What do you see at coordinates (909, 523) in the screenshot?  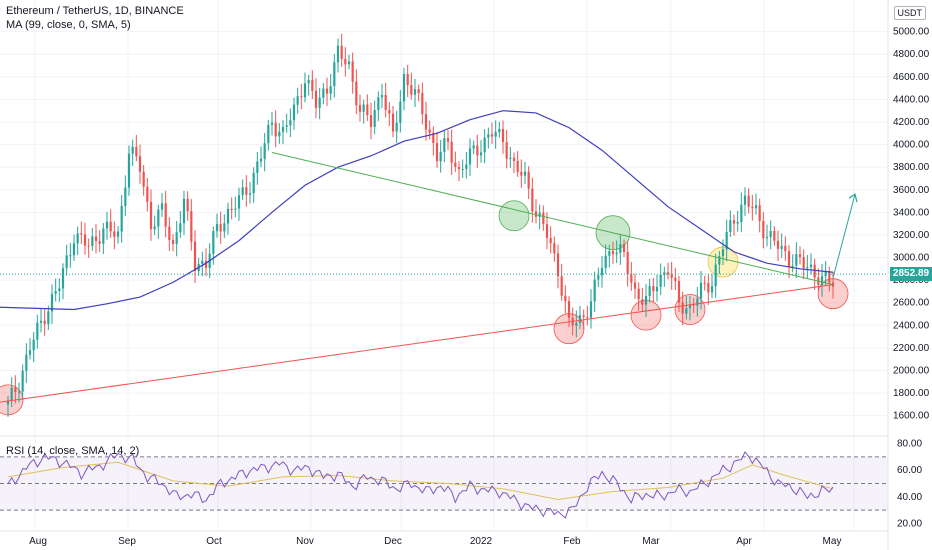 I see `rsi-tick-label: 20.00` at bounding box center [909, 523].